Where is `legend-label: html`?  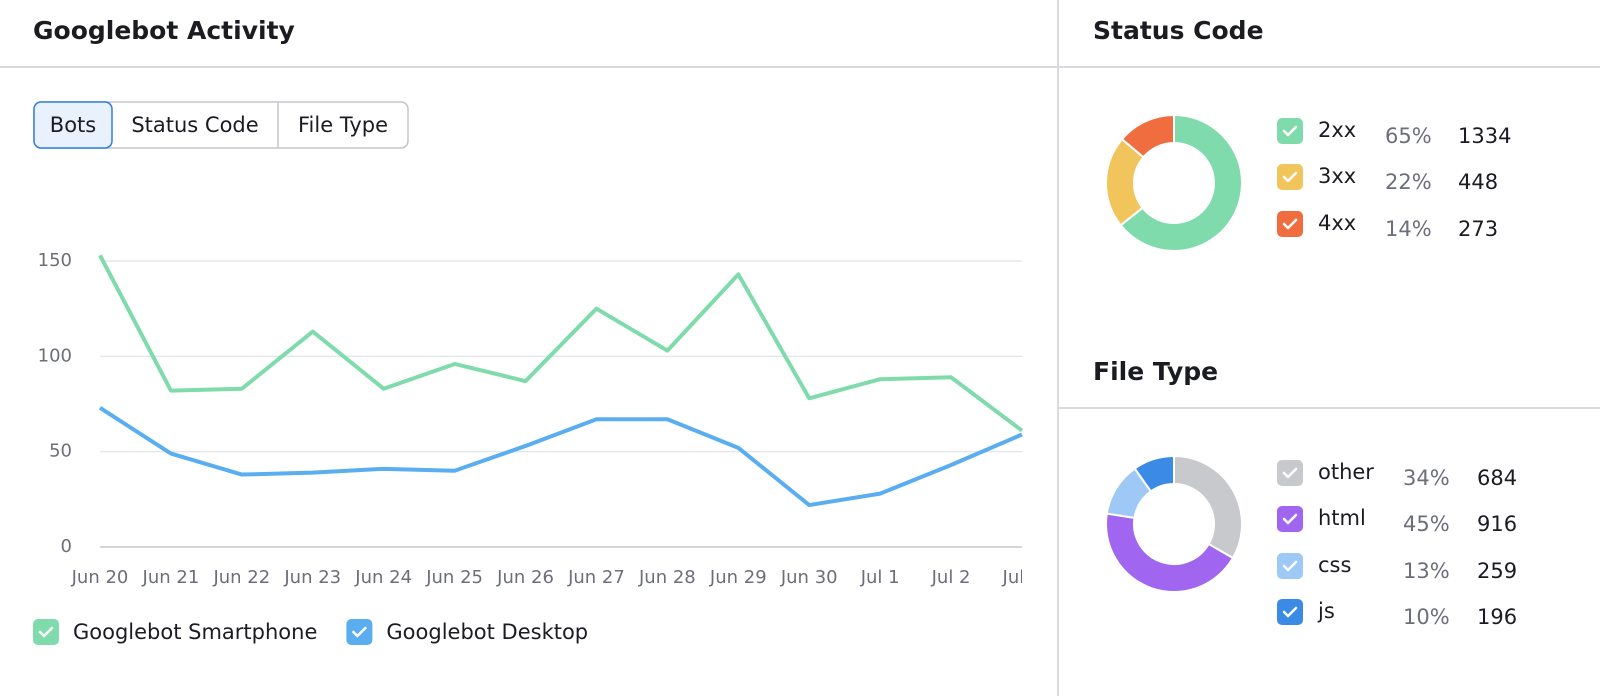
legend-label: html is located at coordinates (1342, 518).